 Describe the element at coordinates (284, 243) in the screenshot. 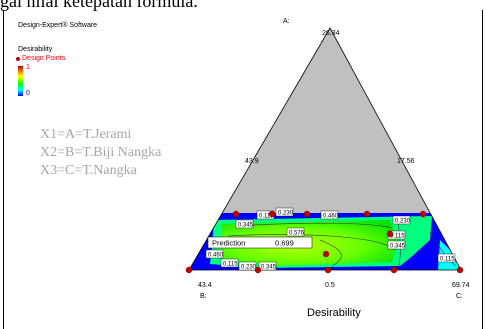

I see `prediction-value: 0.699` at that location.